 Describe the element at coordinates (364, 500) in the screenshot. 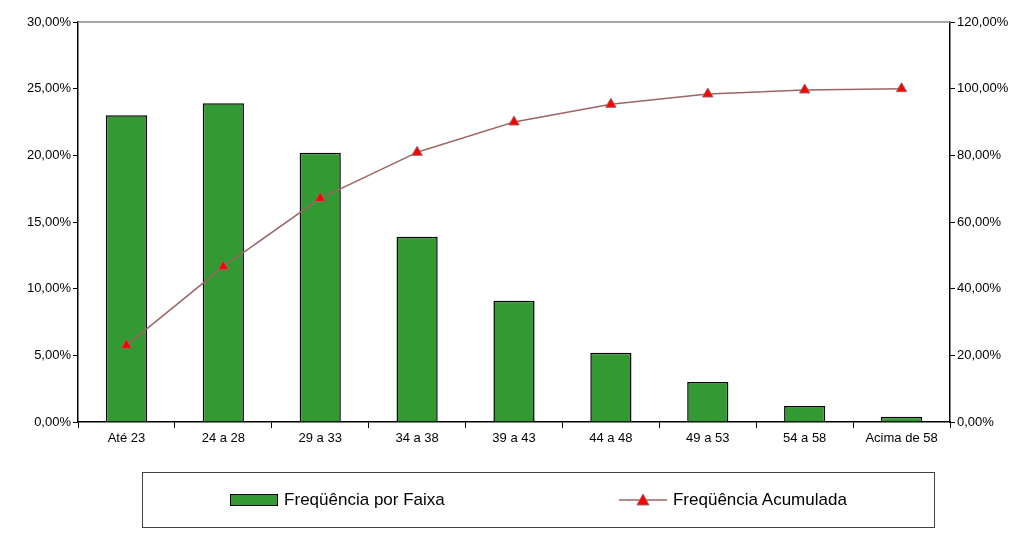

I see `legend-label: Freqüência por Faixa` at that location.